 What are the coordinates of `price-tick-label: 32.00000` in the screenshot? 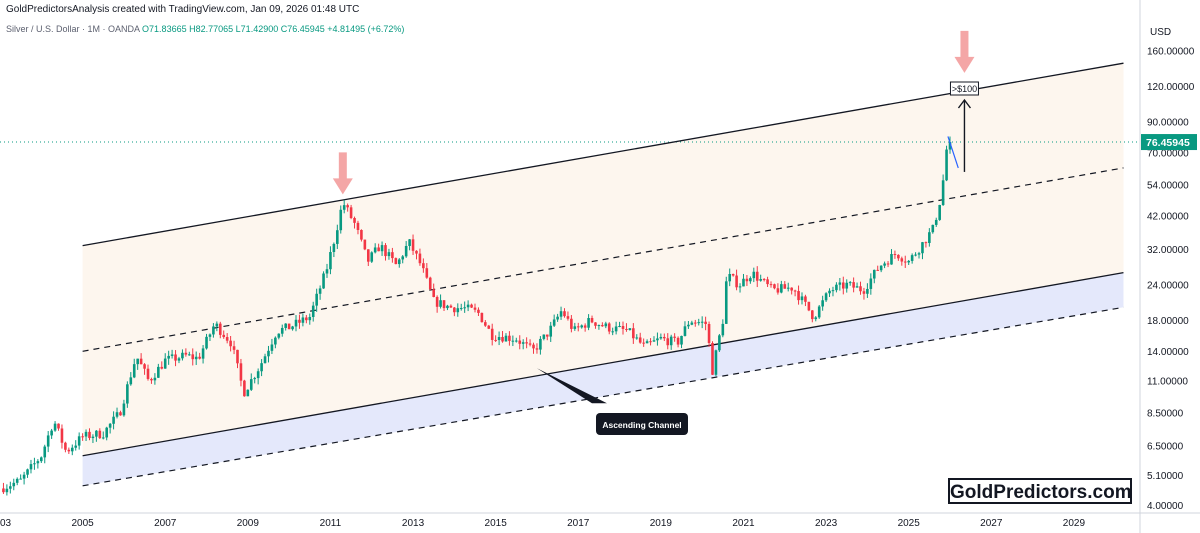 It's located at (1168, 250).